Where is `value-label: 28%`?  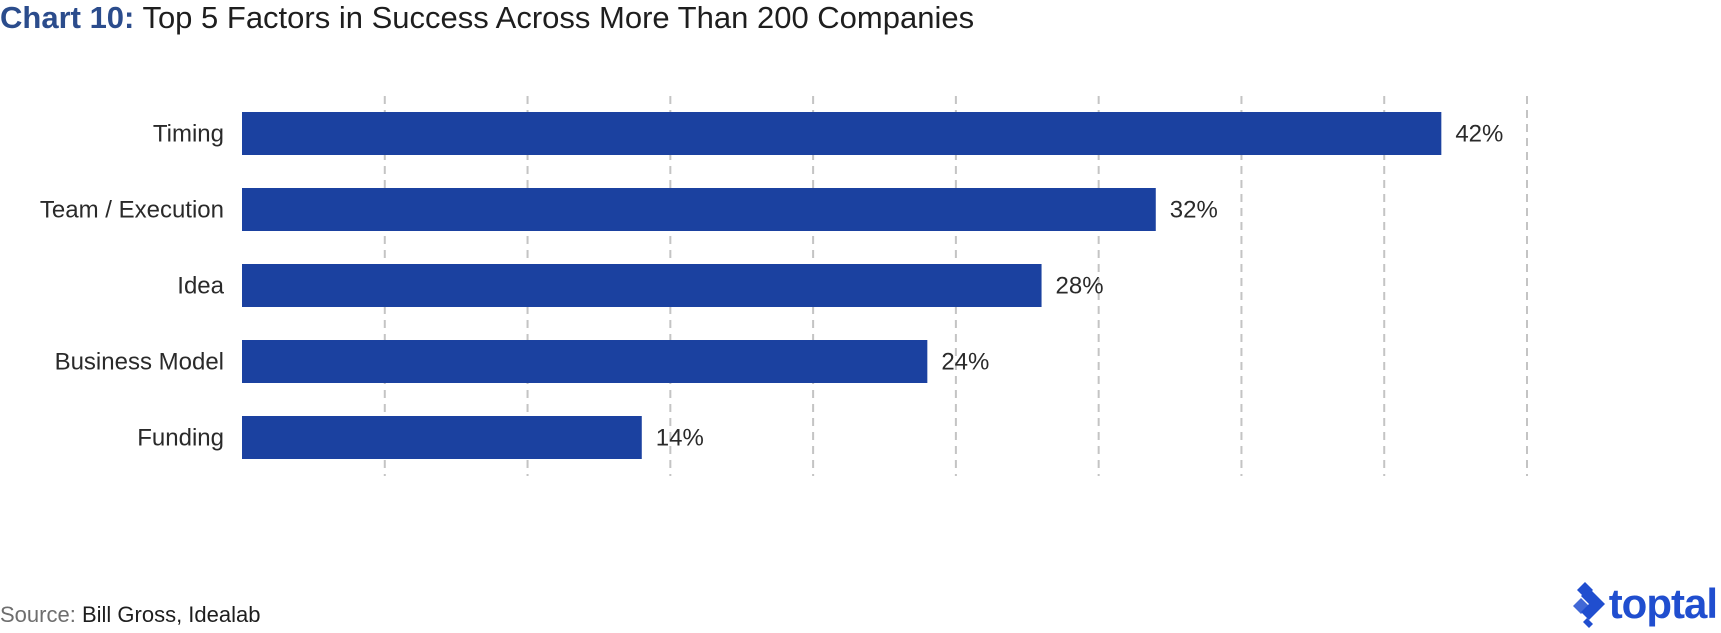 value-label: 28% is located at coordinates (1080, 286).